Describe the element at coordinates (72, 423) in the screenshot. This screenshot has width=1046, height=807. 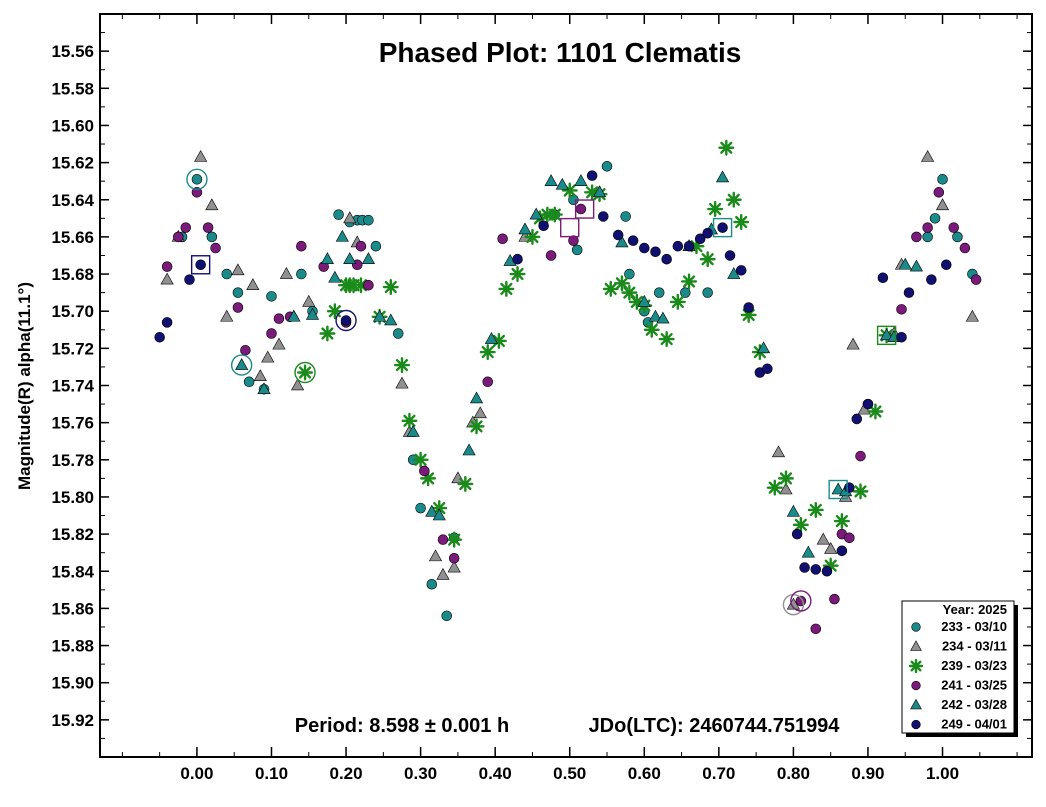
I see `y-tick-label: 15.76` at that location.